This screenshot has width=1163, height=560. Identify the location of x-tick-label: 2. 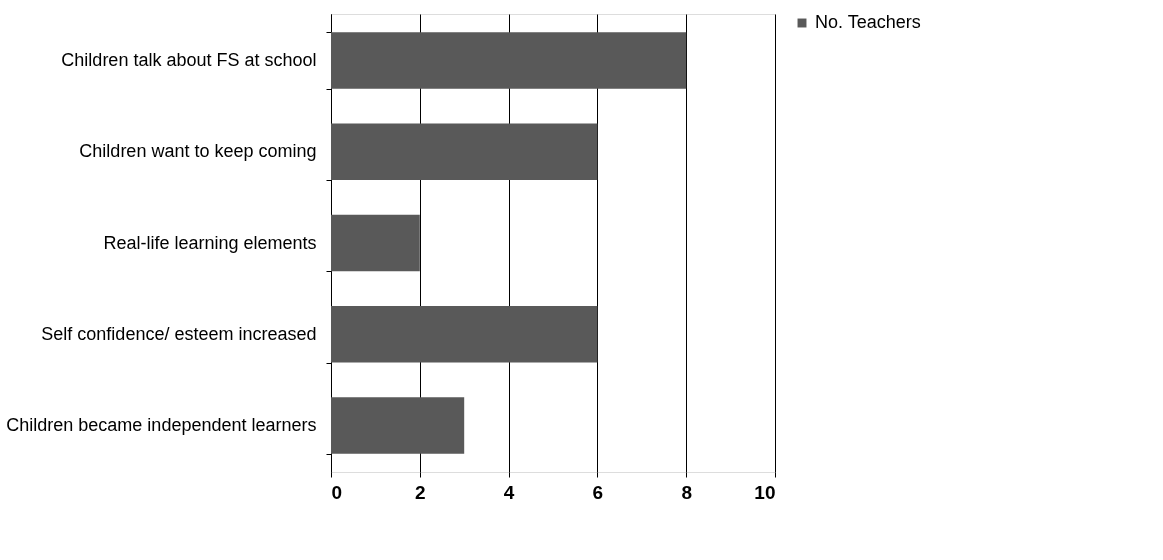
(420, 492).